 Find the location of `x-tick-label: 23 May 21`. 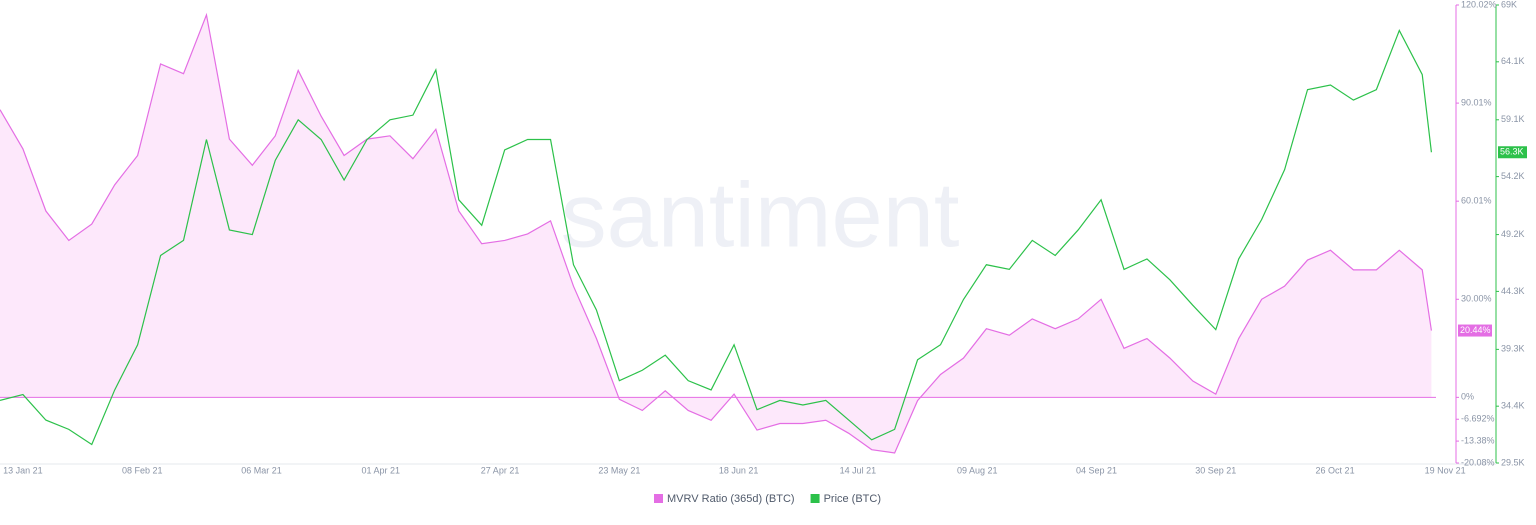

x-tick-label: 23 May 21 is located at coordinates (619, 470).